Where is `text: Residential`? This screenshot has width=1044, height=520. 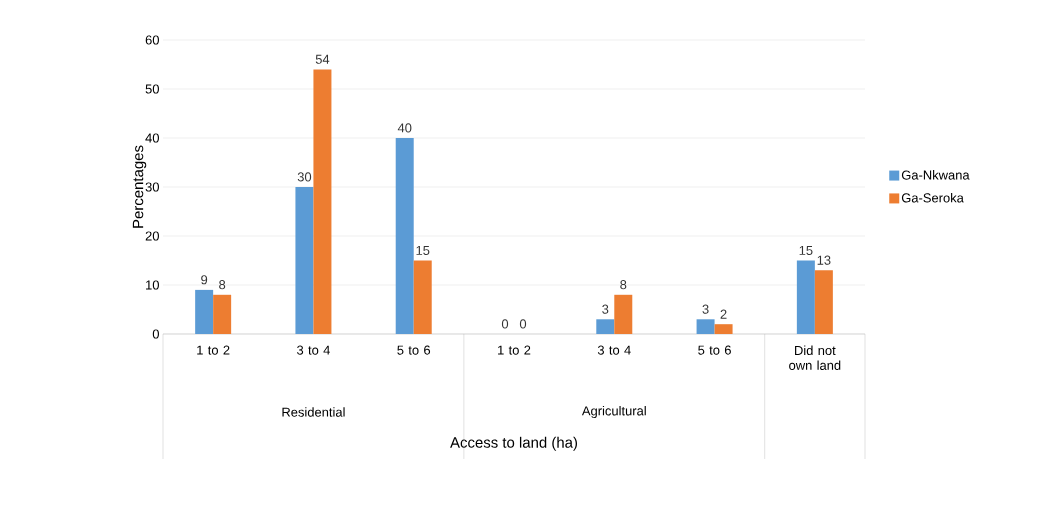 text: Residential is located at coordinates (313, 412).